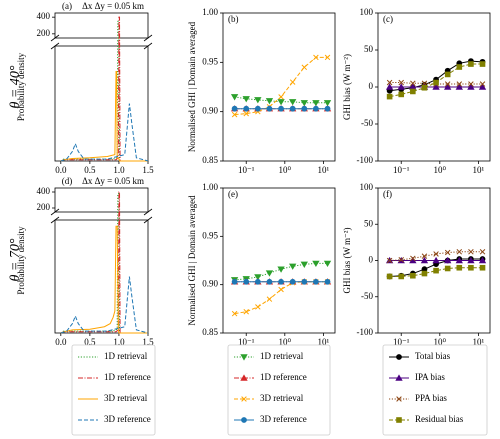 The height and width of the screenshot is (439, 500). What do you see at coordinates (347, 260) in the screenshot?
I see `y-axis-label: GHI bias (W m⁻²)` at bounding box center [347, 260].